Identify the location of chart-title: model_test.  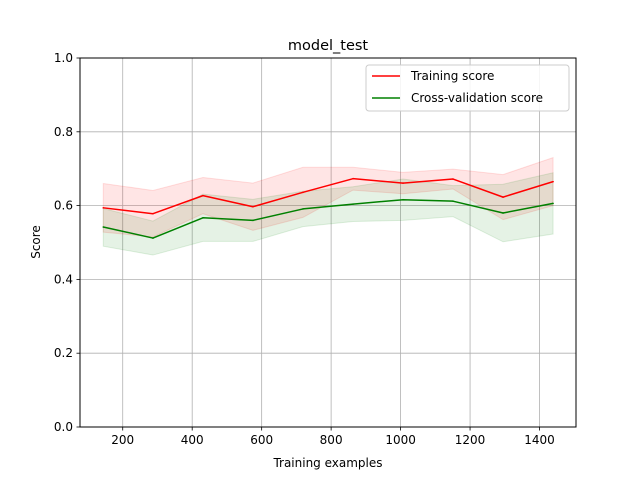
(328, 46).